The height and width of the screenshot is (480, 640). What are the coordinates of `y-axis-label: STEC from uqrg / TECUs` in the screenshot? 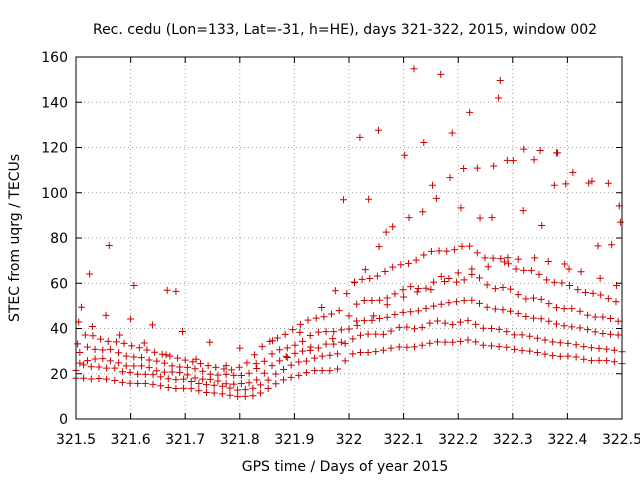 It's located at (15, 238).